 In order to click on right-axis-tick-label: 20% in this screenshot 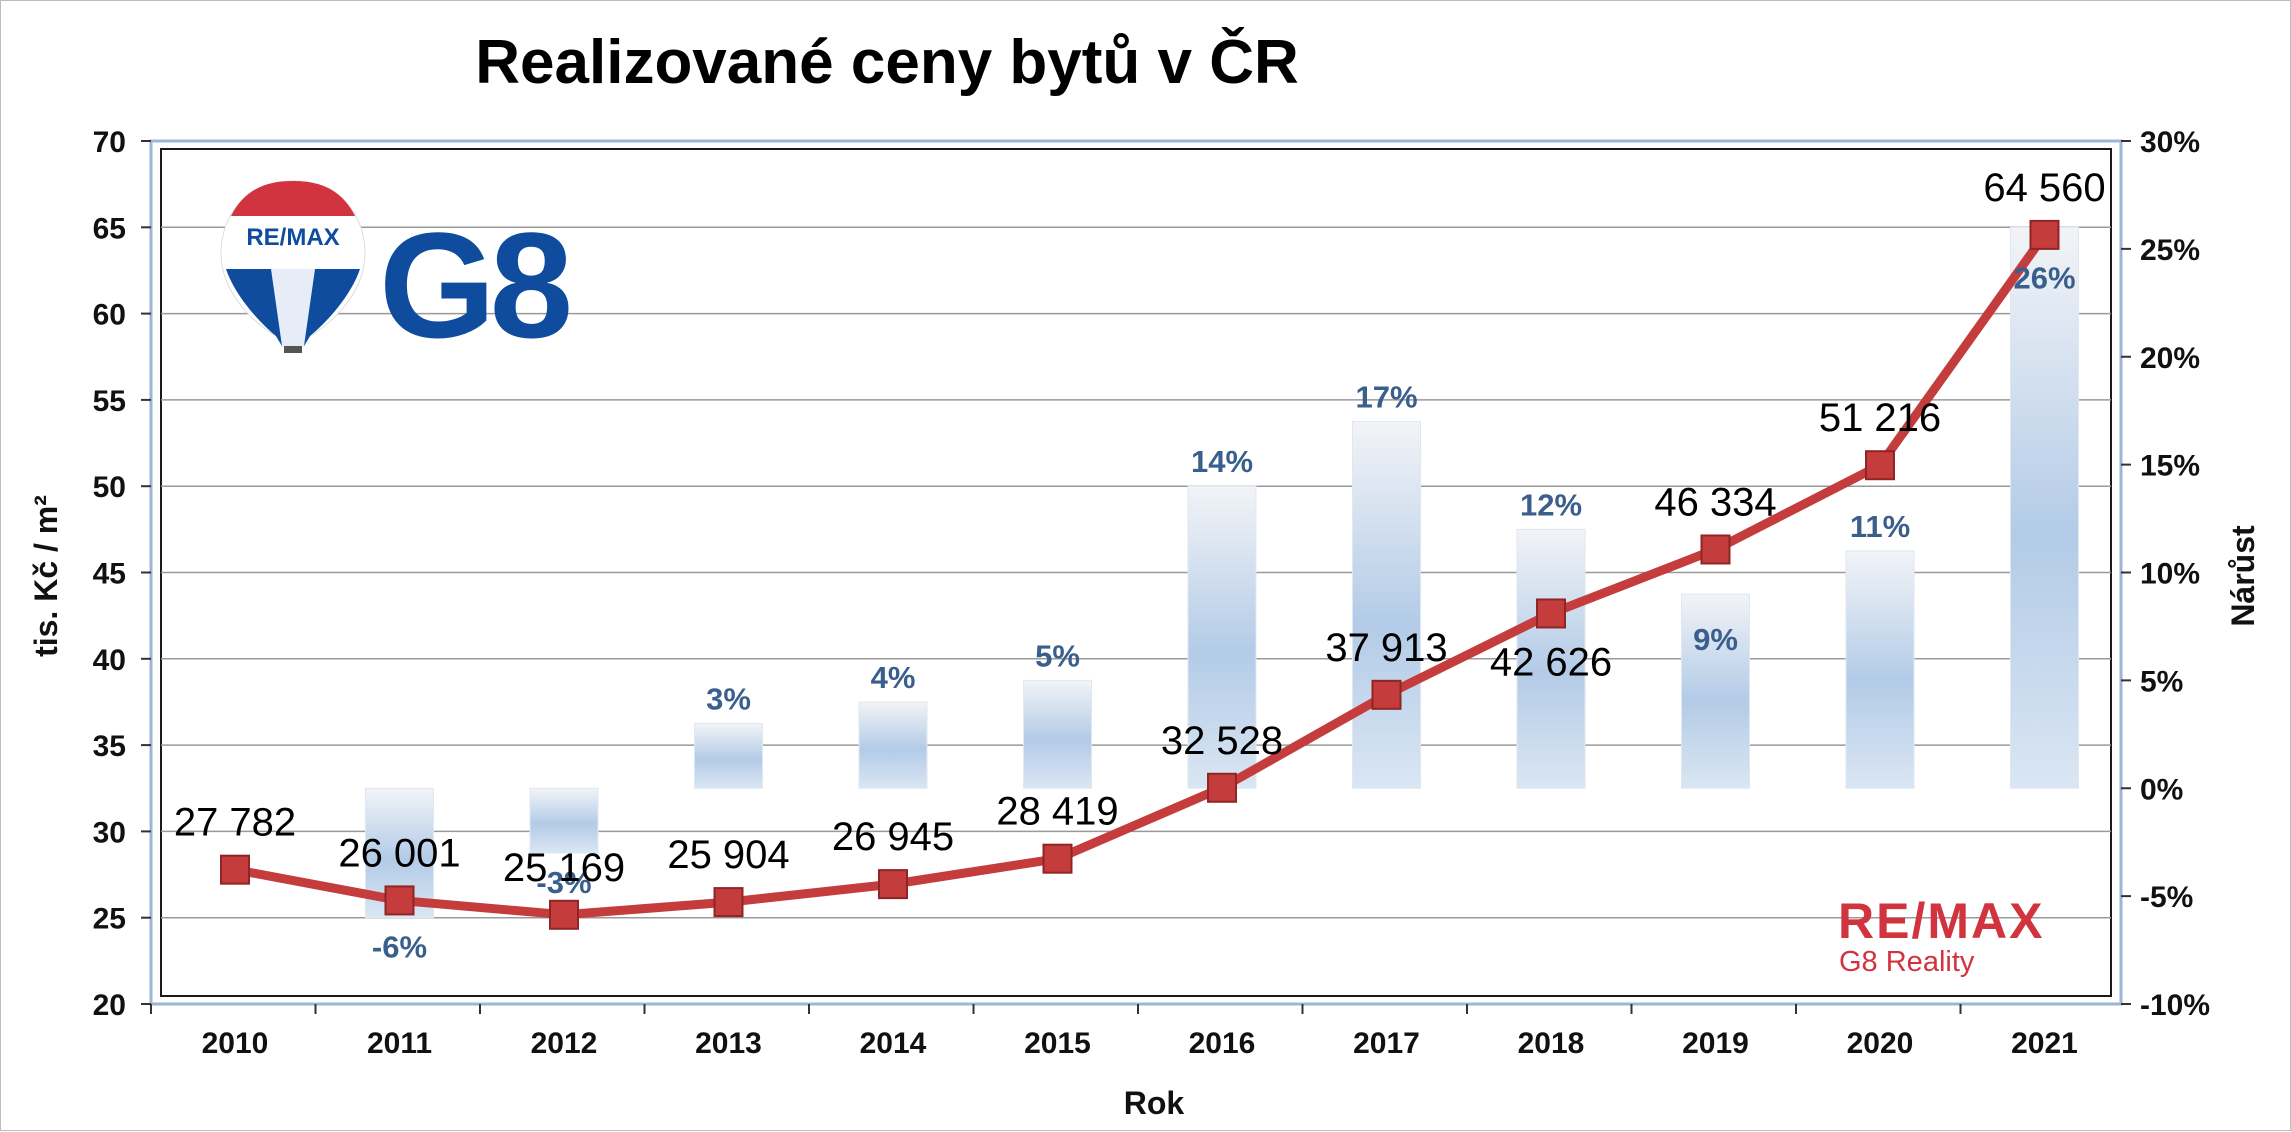, I will do `click(2170, 358)`.